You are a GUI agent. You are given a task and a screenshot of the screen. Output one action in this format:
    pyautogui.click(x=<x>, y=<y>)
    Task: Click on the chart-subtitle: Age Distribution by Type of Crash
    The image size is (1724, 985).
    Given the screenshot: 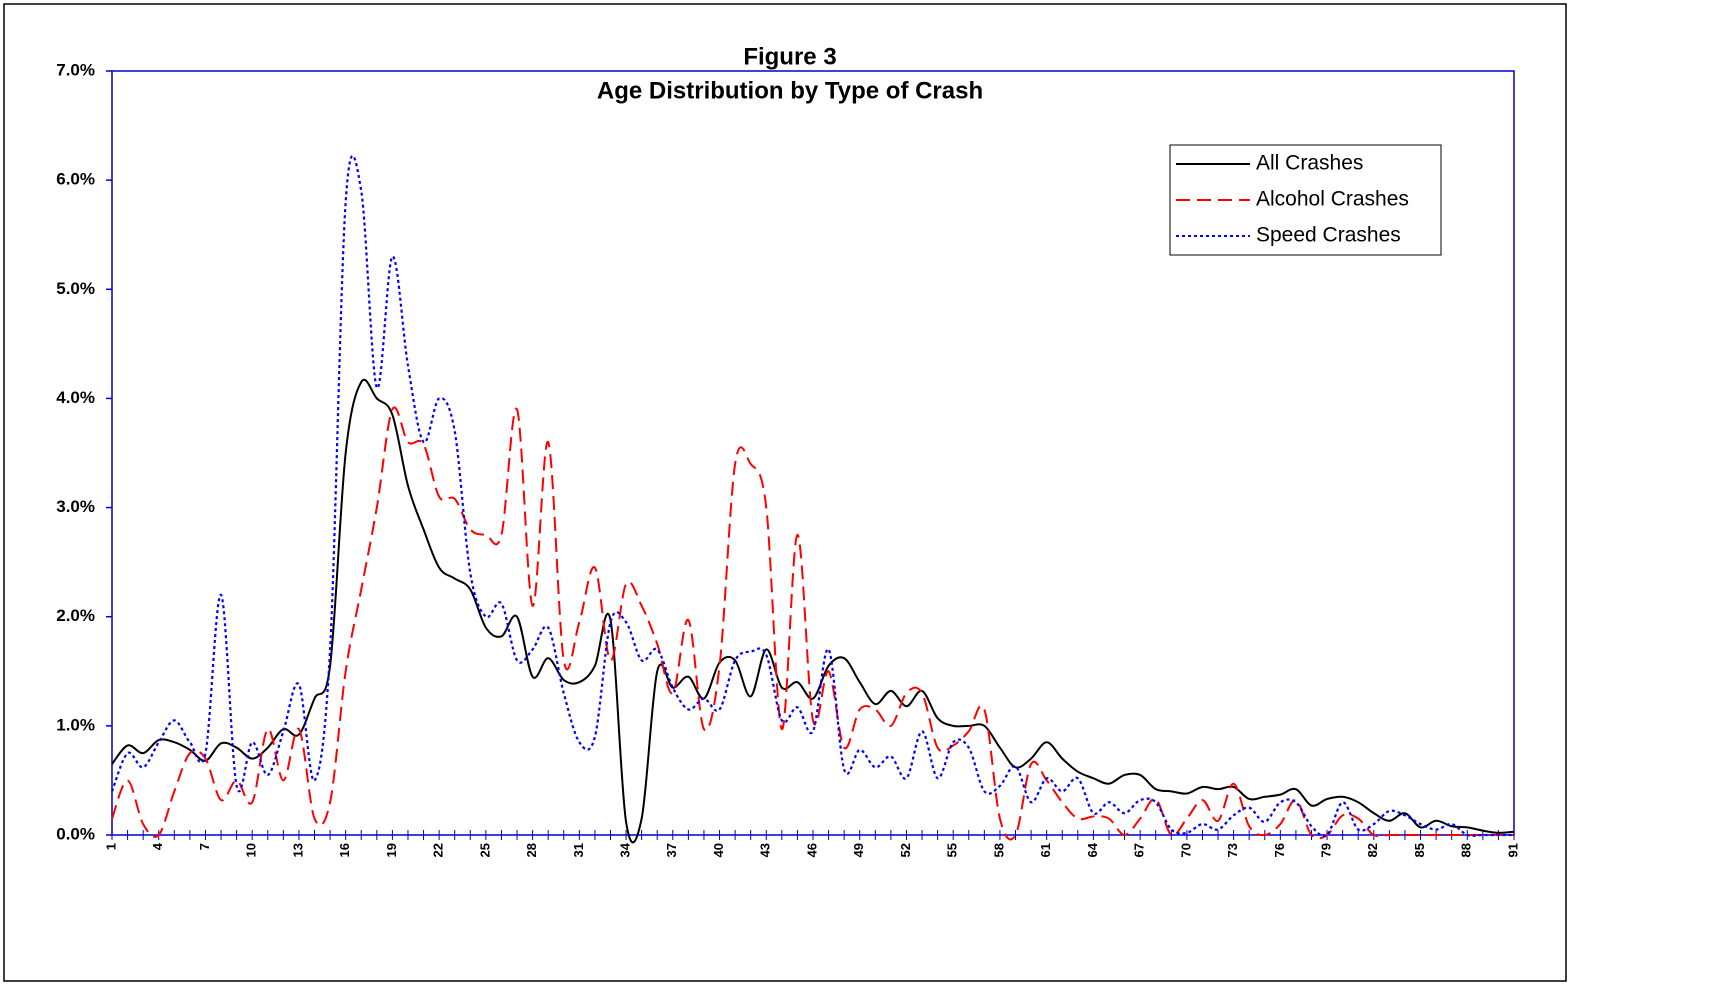 What is the action you would take?
    pyautogui.click(x=790, y=90)
    